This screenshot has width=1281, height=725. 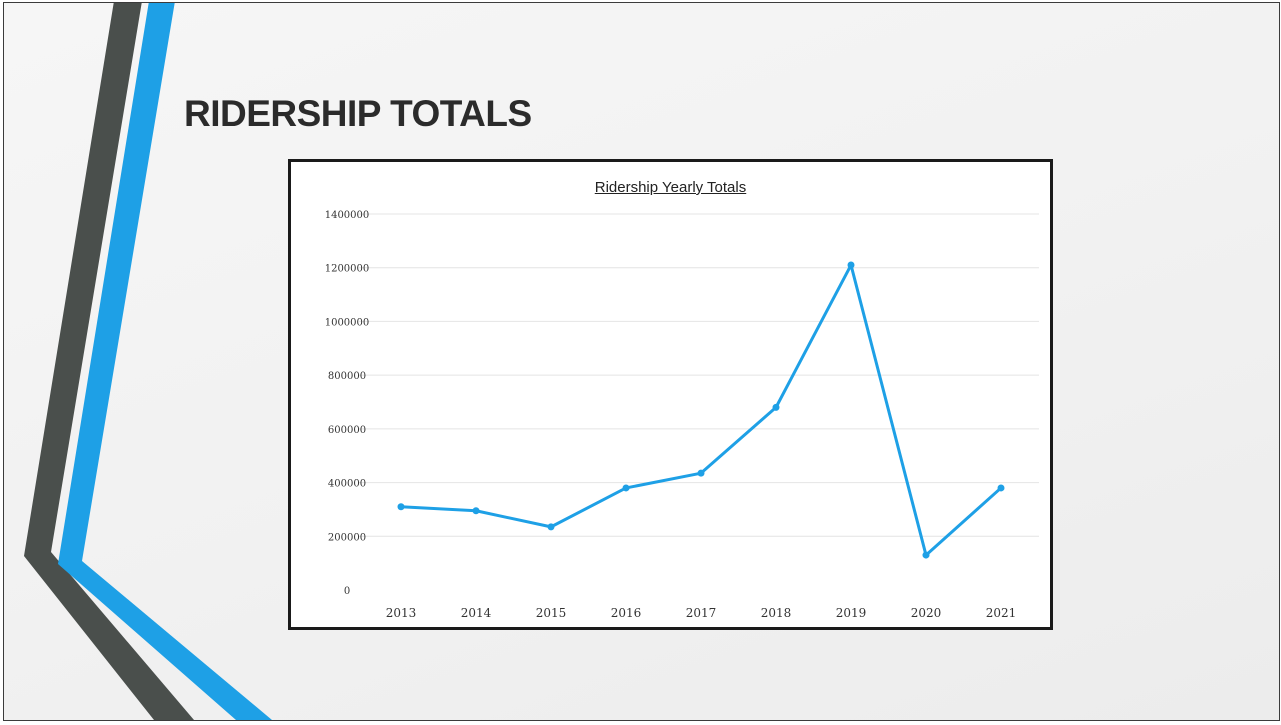 I want to click on y-tick-label: 800000, so click(x=347, y=376).